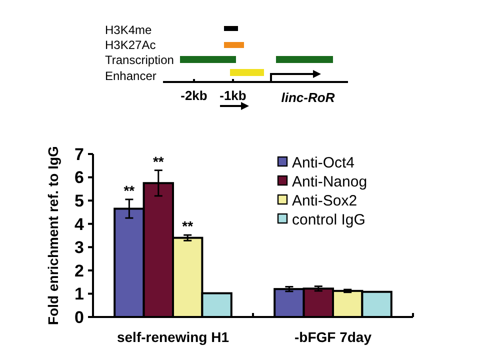  I want to click on legend-label: Anti-Sox2, so click(325, 201).